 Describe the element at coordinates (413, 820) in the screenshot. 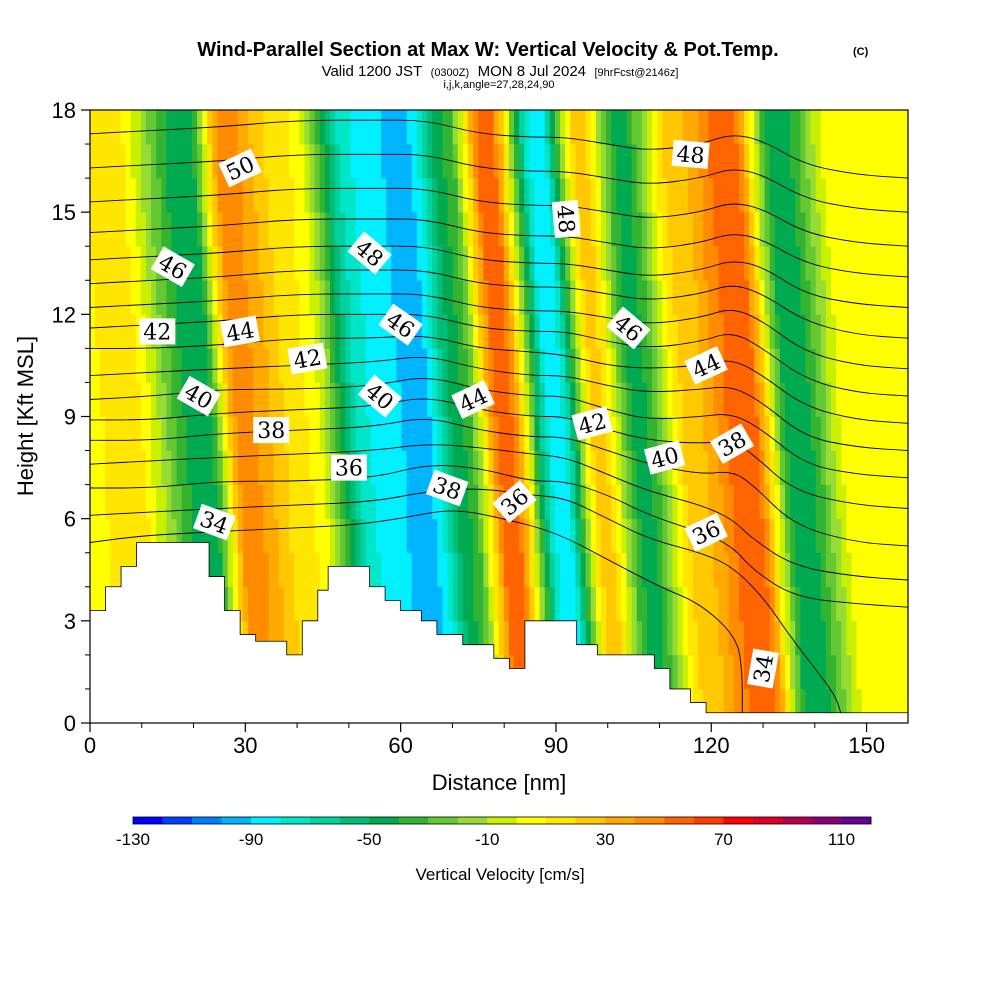

I see `colorbar-swatch` at that location.